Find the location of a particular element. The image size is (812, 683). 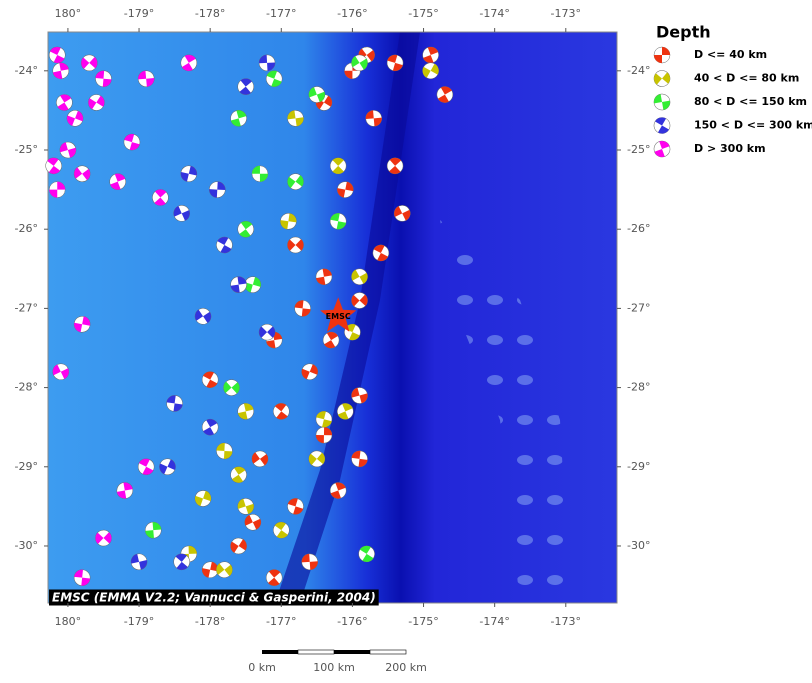

x-tick-label: 180° is located at coordinates (68, 621).